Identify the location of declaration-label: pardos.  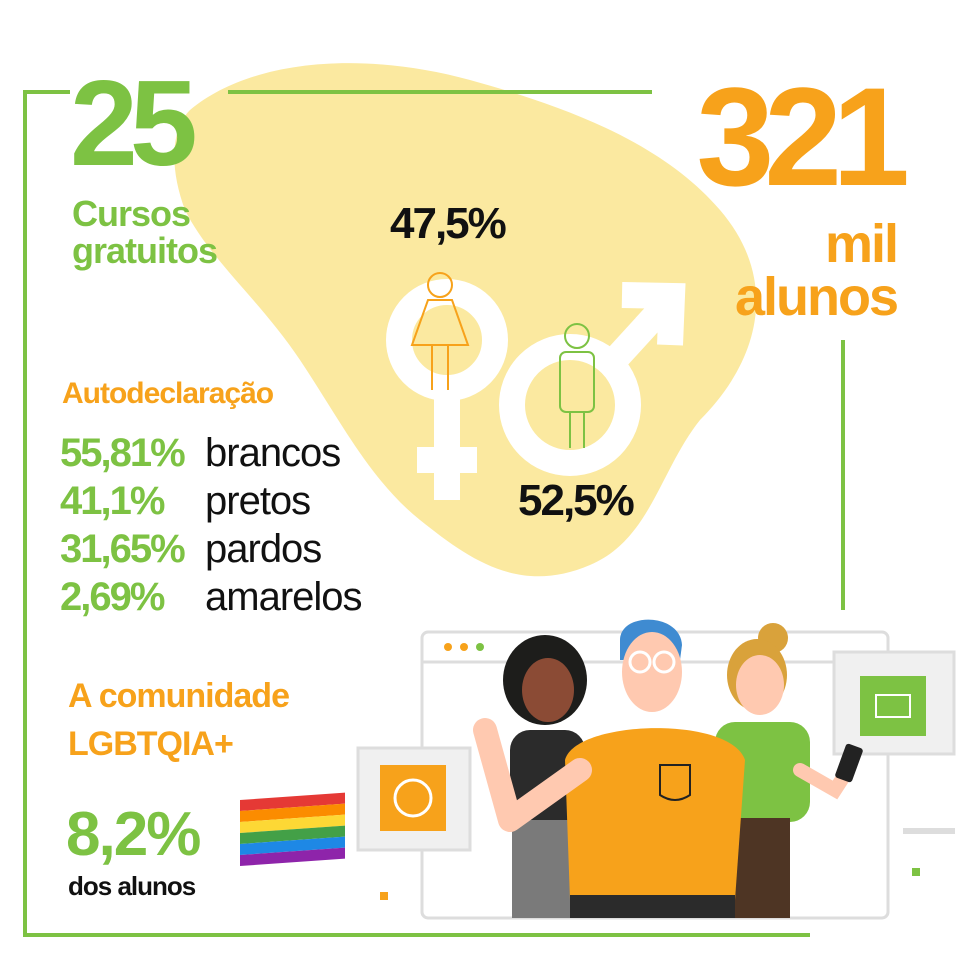
(263, 549).